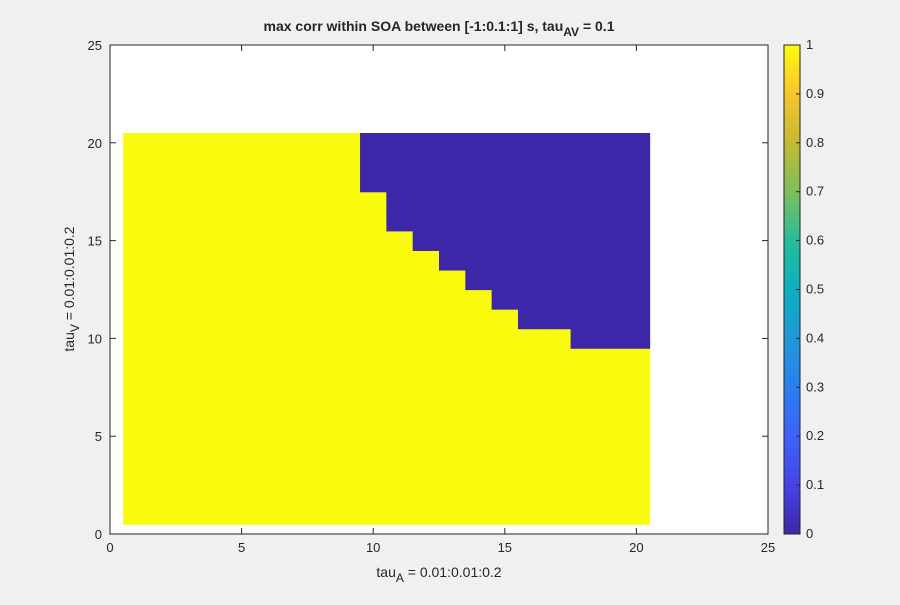 The width and height of the screenshot is (900, 605). Describe the element at coordinates (815, 93) in the screenshot. I see `colorbar-tick-label: 0.9` at that location.